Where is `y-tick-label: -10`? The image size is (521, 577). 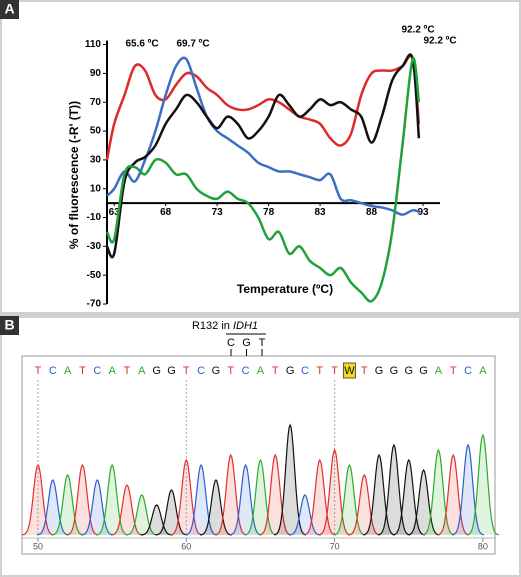
y-tick-label: -10 is located at coordinates (94, 217).